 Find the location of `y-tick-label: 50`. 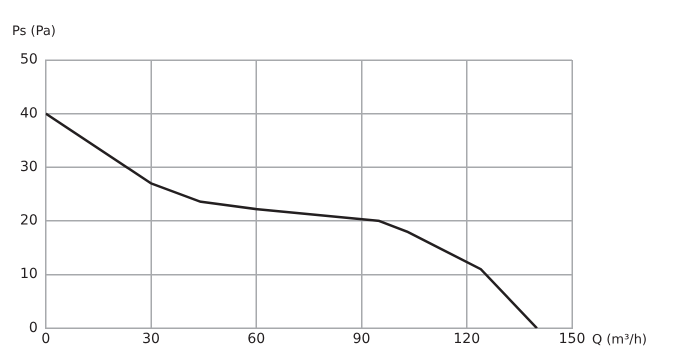

y-tick-label: 50 is located at coordinates (29, 60).